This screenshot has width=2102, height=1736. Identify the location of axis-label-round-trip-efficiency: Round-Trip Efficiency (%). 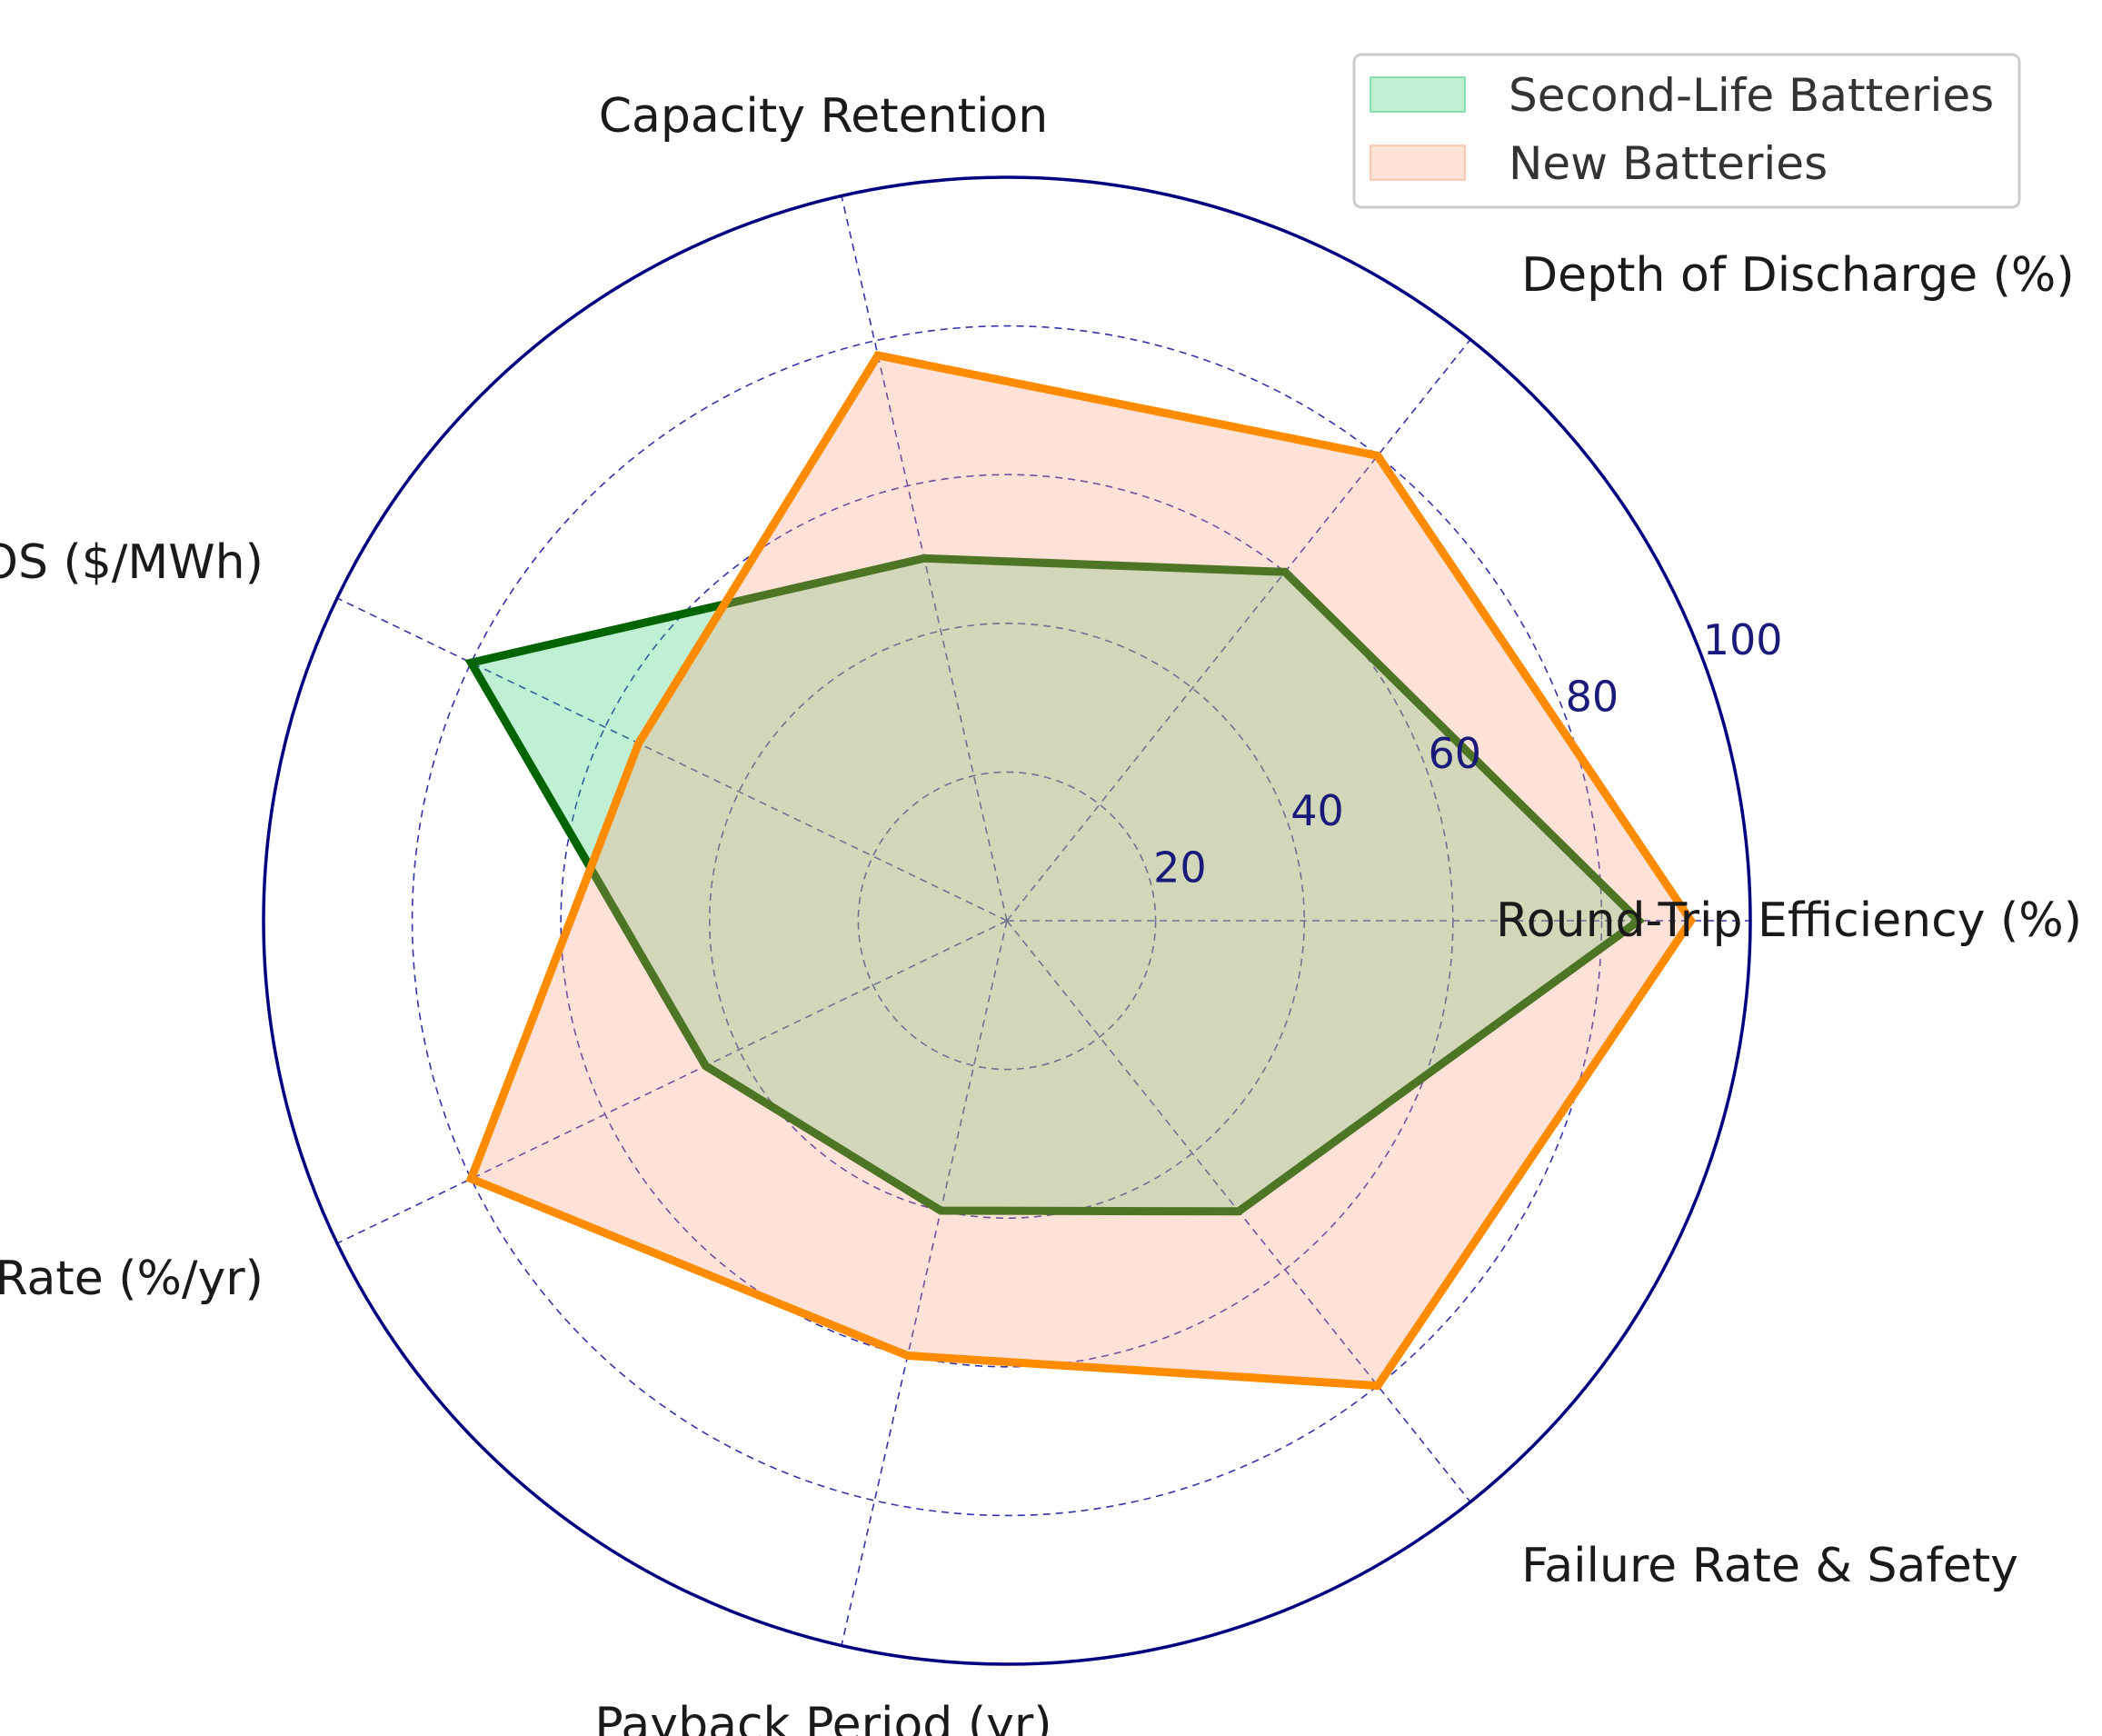
(1789, 920).